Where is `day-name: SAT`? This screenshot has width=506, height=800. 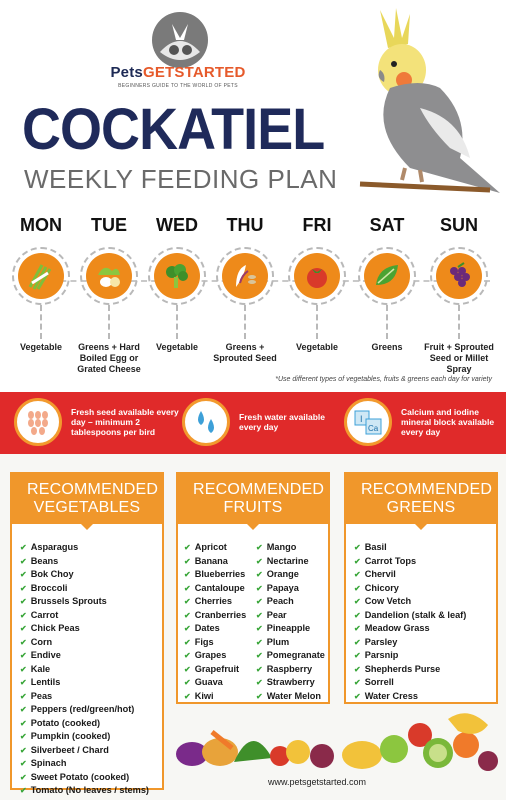
day-name: SAT is located at coordinates (387, 225).